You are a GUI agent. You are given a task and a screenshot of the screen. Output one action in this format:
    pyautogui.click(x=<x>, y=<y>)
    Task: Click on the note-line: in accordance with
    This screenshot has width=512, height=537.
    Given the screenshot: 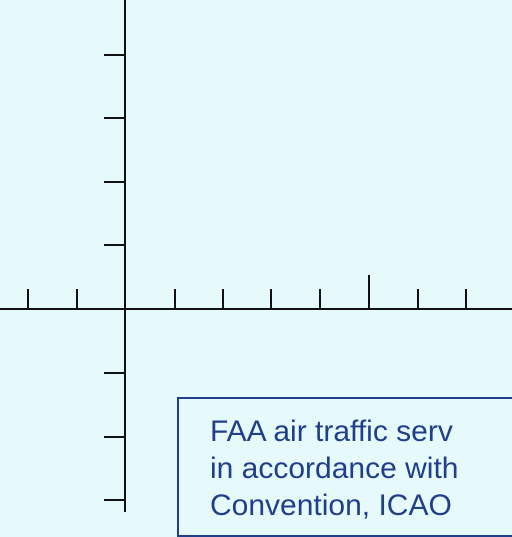 What is the action you would take?
    pyautogui.click(x=334, y=468)
    